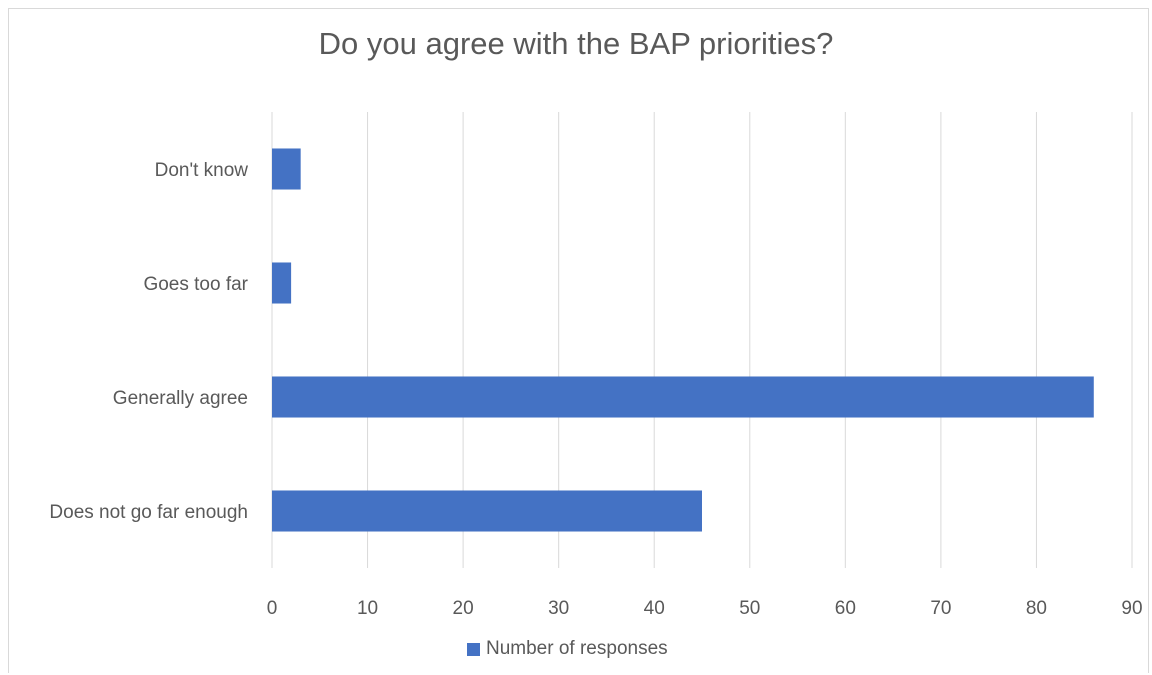 This screenshot has width=1152, height=675. Describe the element at coordinates (180, 398) in the screenshot. I see `y-tick-label: Generally agree` at that location.